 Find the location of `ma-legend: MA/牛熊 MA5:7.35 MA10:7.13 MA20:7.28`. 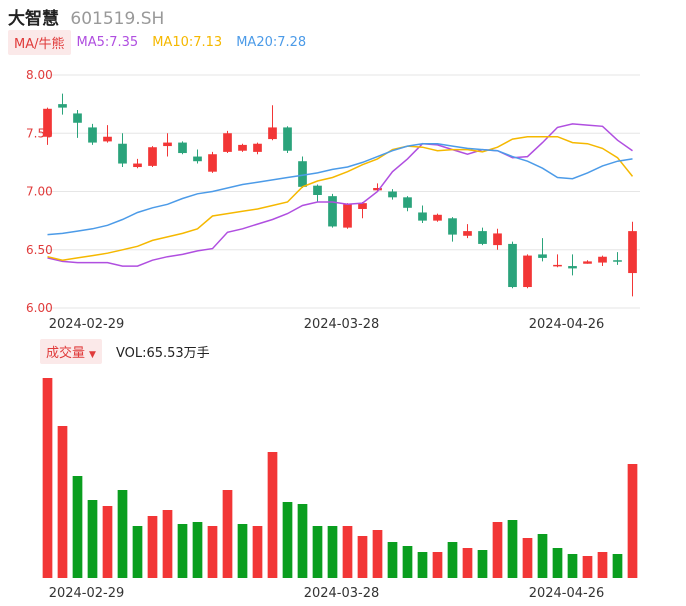

ma-legend: MA/牛熊 MA5:7.35 MA10:7.13 MA20:7.28 is located at coordinates (164, 42).